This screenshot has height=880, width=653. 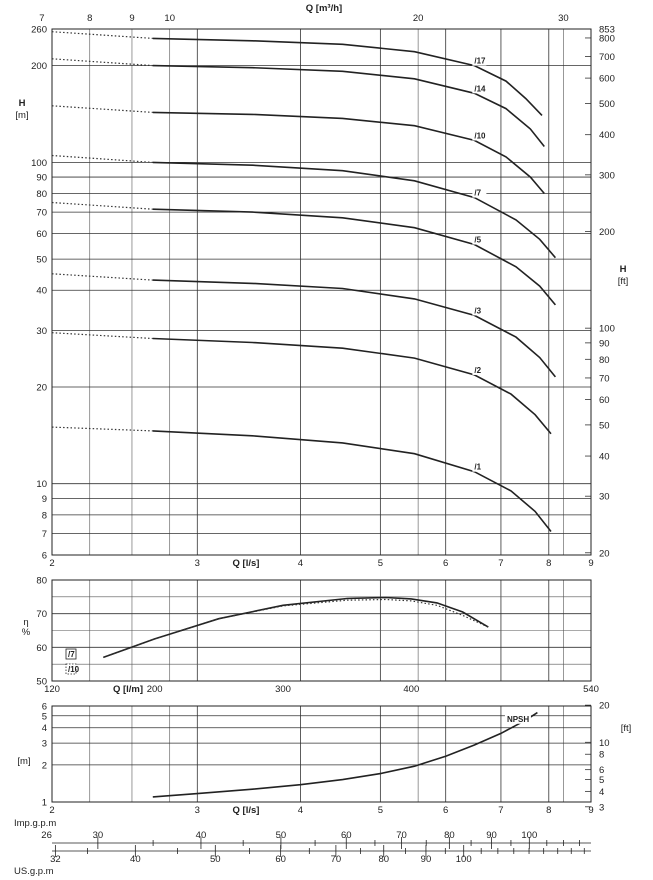 I want to click on npsh-right-axis-label: [ft], so click(x=626, y=728).